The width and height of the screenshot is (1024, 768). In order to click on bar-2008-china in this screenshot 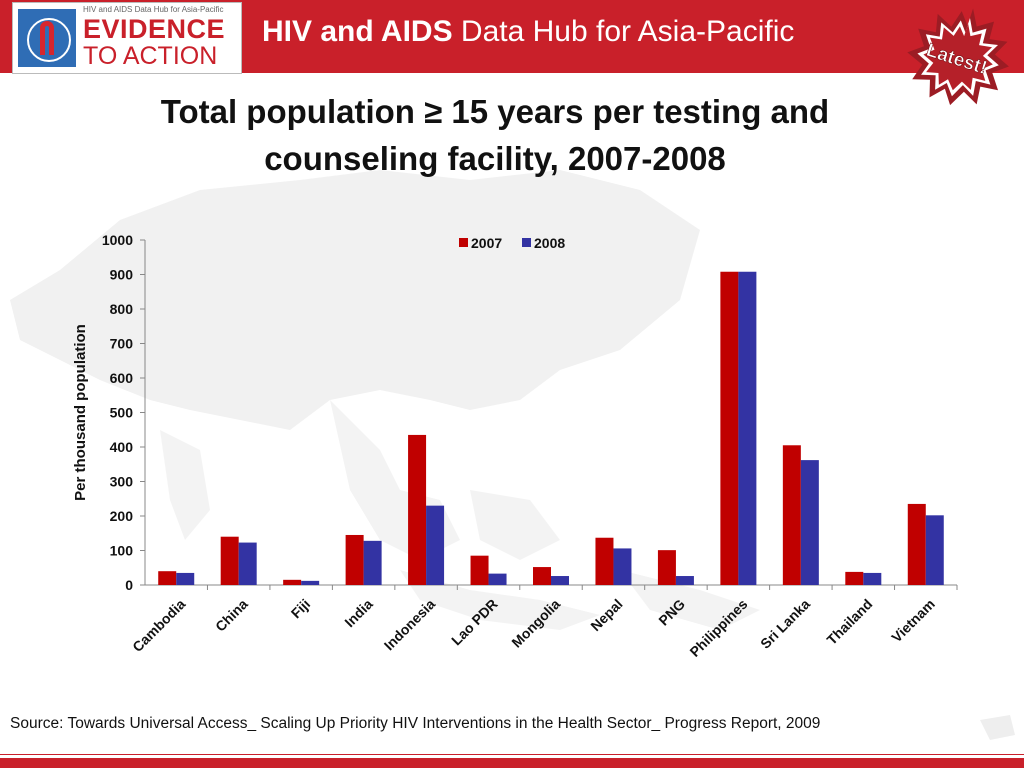, I will do `click(247, 563)`.